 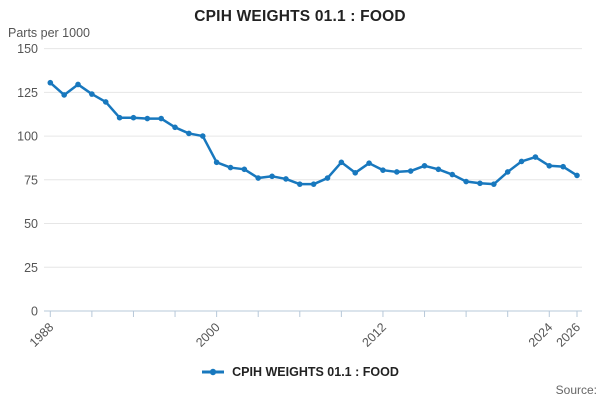 What do you see at coordinates (569, 335) in the screenshot?
I see `x-tick-label: 2026` at bounding box center [569, 335].